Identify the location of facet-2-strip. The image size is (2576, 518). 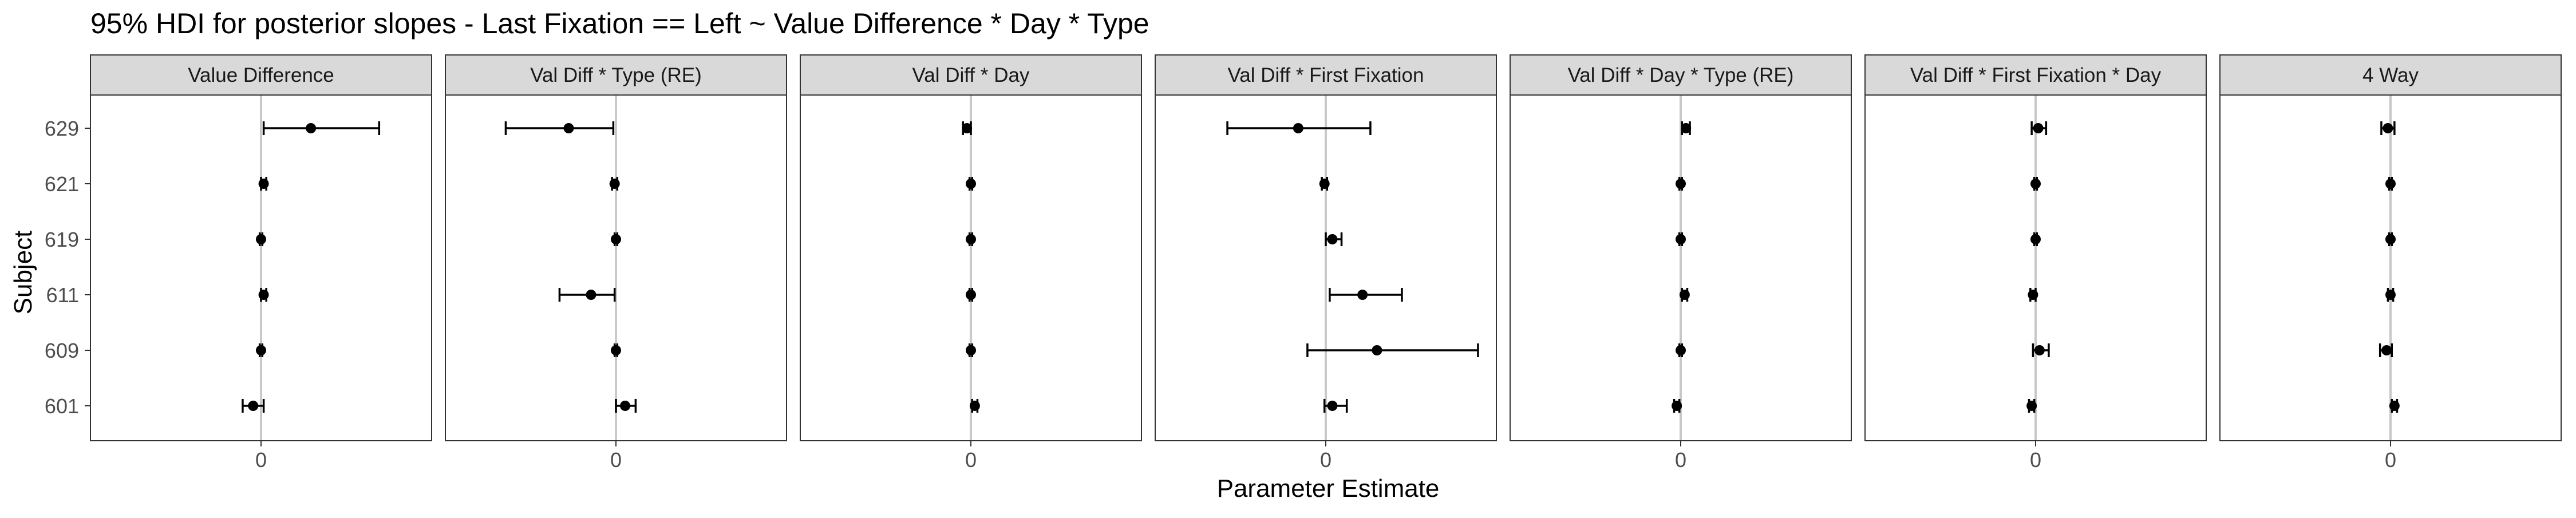
(616, 75).